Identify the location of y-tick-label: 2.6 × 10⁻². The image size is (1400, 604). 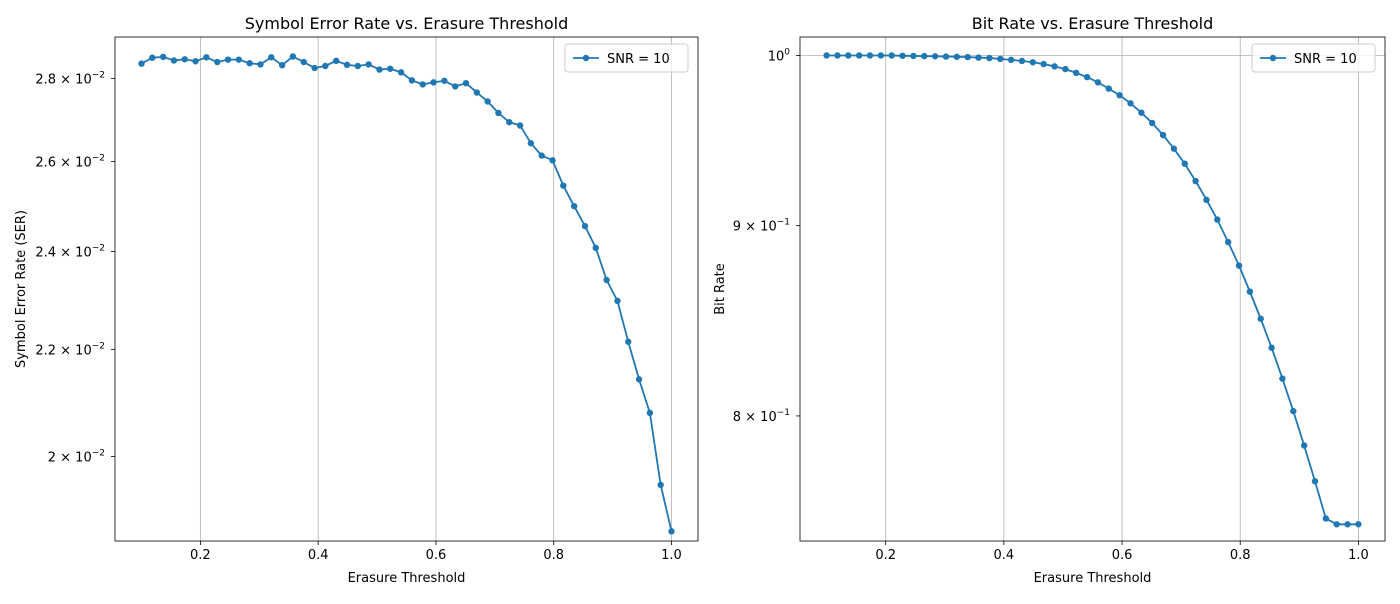
(70, 162).